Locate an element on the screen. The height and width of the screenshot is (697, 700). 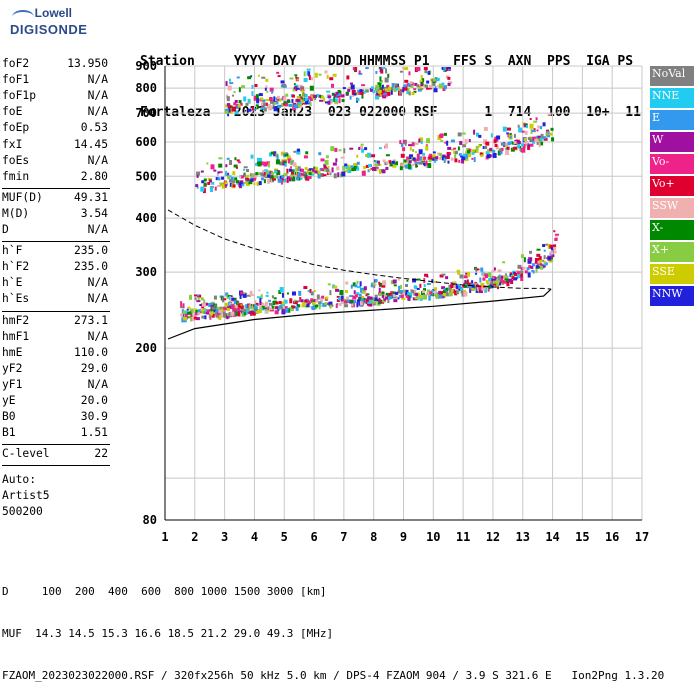
param-name: foEp is located at coordinates (16, 128).